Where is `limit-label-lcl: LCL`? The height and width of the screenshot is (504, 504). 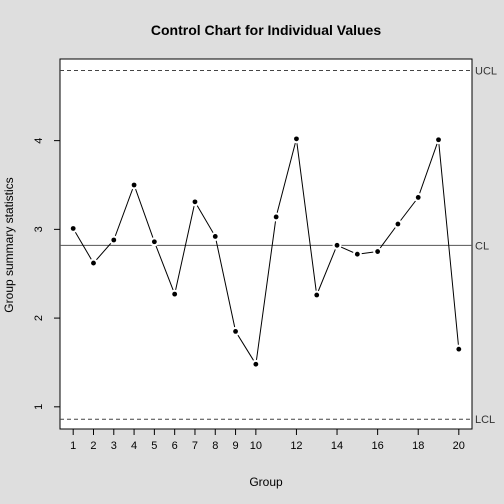
limit-label-lcl: LCL is located at coordinates (485, 420).